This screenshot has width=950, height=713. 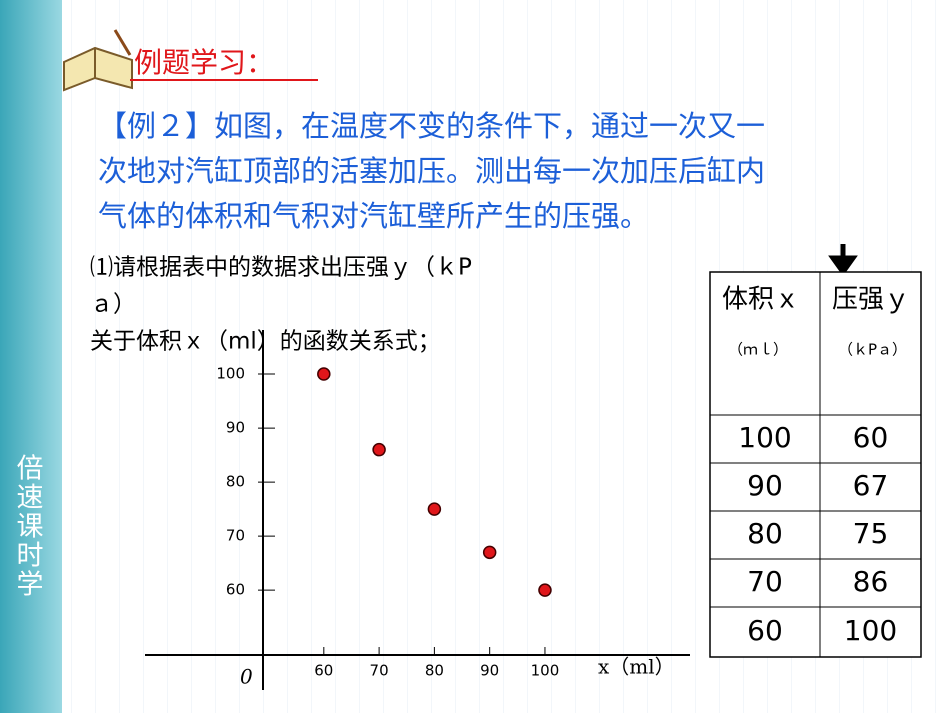 I want to click on y-tick-label: 80, so click(x=235, y=482).